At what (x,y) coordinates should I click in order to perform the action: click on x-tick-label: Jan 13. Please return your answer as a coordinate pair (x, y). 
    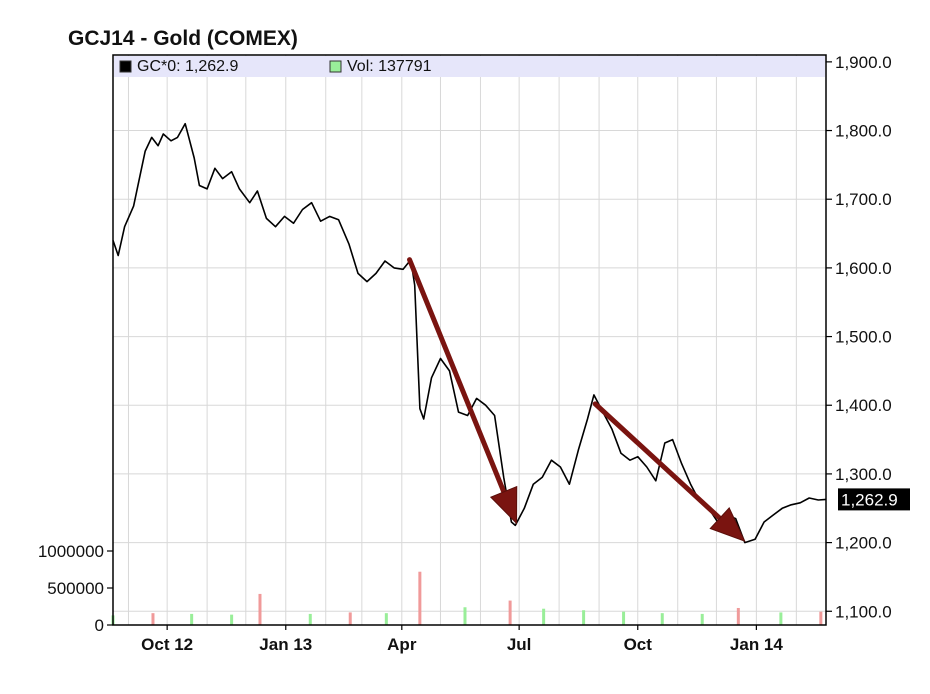
    Looking at the image, I should click on (285, 644).